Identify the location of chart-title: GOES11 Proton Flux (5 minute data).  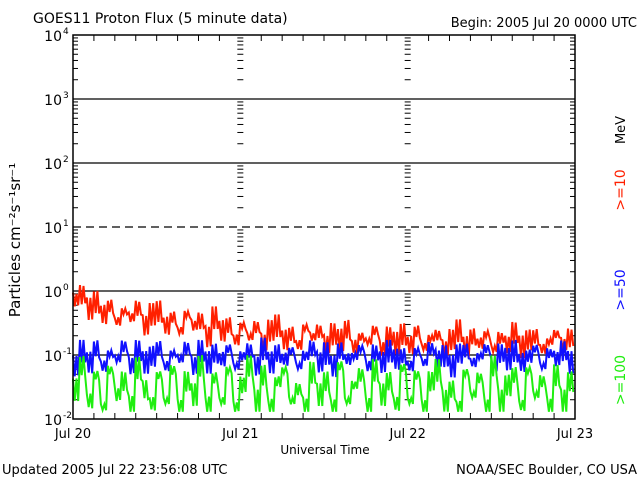
(160, 19).